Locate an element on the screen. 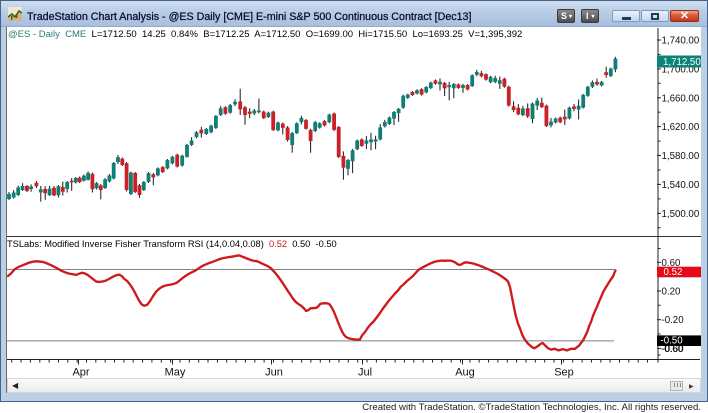 This screenshot has height=413, width=708. svg-text: Jun is located at coordinates (274, 373).